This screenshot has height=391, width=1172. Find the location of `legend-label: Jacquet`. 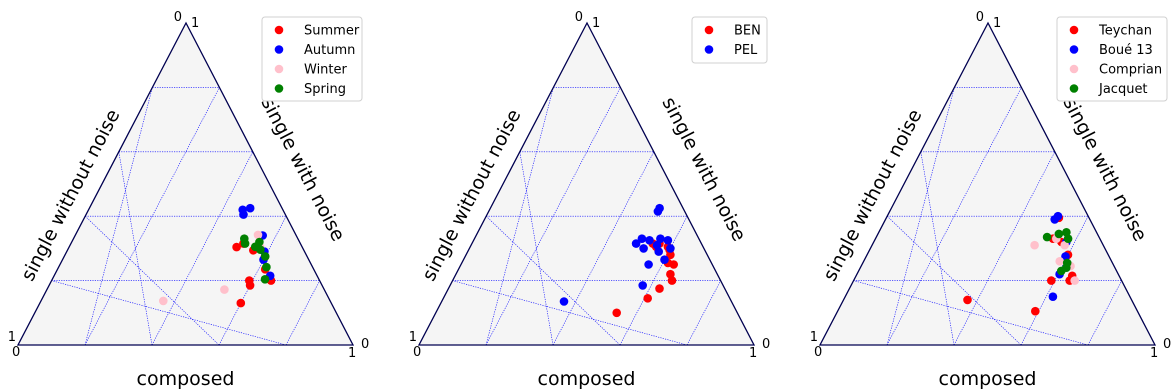

legend-label: Jacquet is located at coordinates (1123, 89).